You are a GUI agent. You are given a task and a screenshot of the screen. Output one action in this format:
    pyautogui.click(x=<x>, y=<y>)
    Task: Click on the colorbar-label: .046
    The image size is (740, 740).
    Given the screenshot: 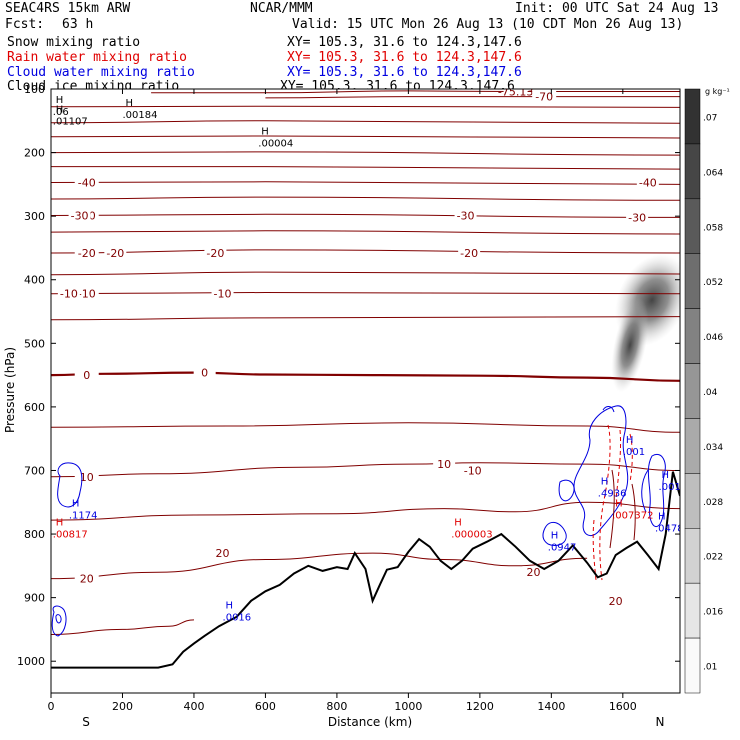 What is the action you would take?
    pyautogui.click(x=713, y=338)
    